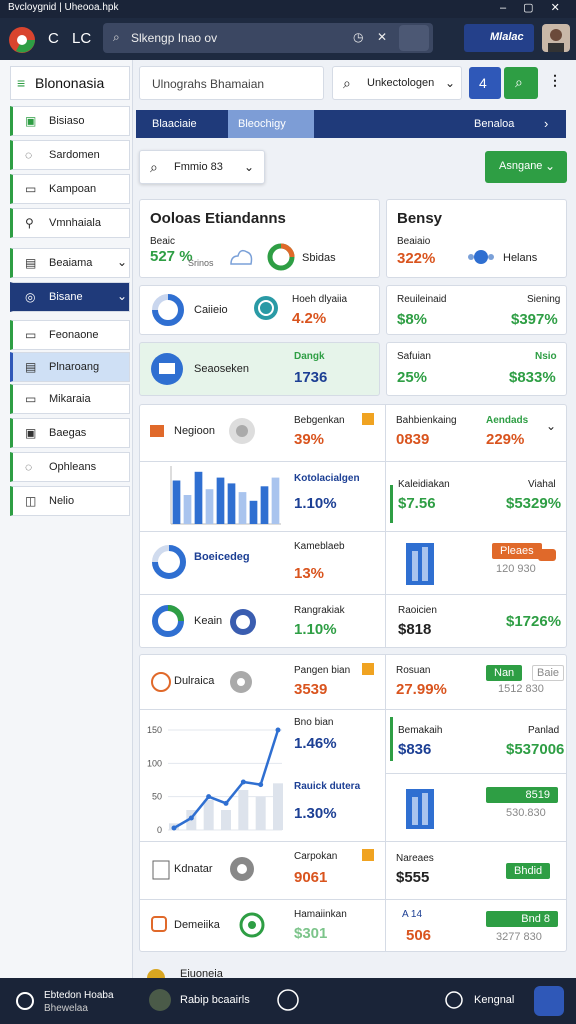 This screenshot has width=576, height=1024. I want to click on select-icon: ⌕, so click(347, 83).